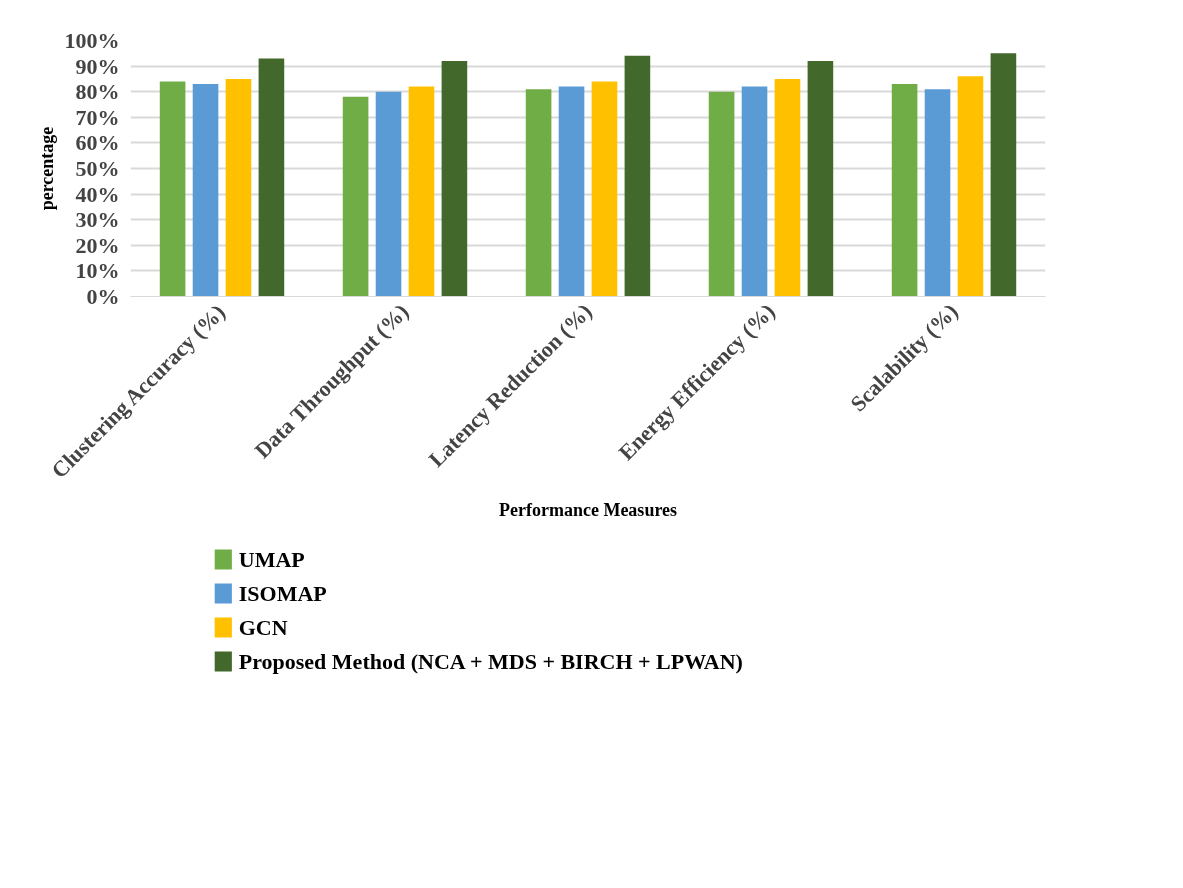 The width and height of the screenshot is (1183, 888). Describe the element at coordinates (97, 245) in the screenshot. I see `y-tick-label: 20%` at that location.